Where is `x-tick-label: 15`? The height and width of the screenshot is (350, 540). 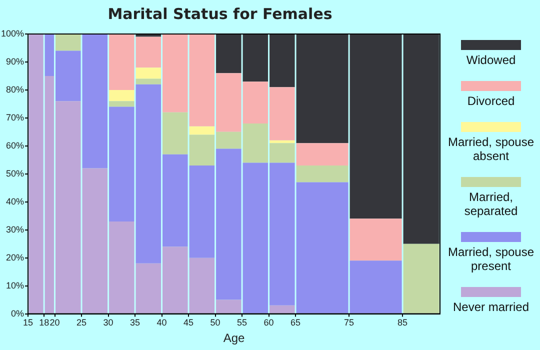 x-tick-label: 15 is located at coordinates (28, 323).